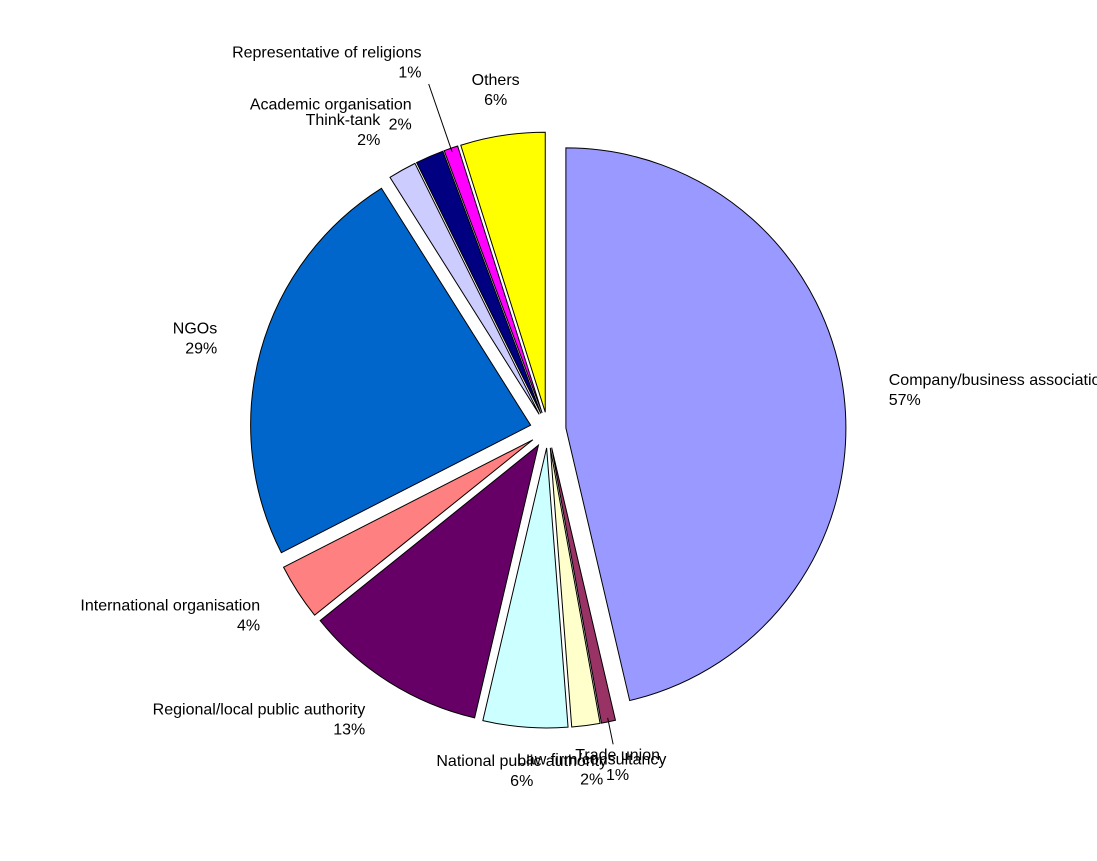 The width and height of the screenshot is (1097, 861). I want to click on slice-label: NGOs, so click(195, 328).